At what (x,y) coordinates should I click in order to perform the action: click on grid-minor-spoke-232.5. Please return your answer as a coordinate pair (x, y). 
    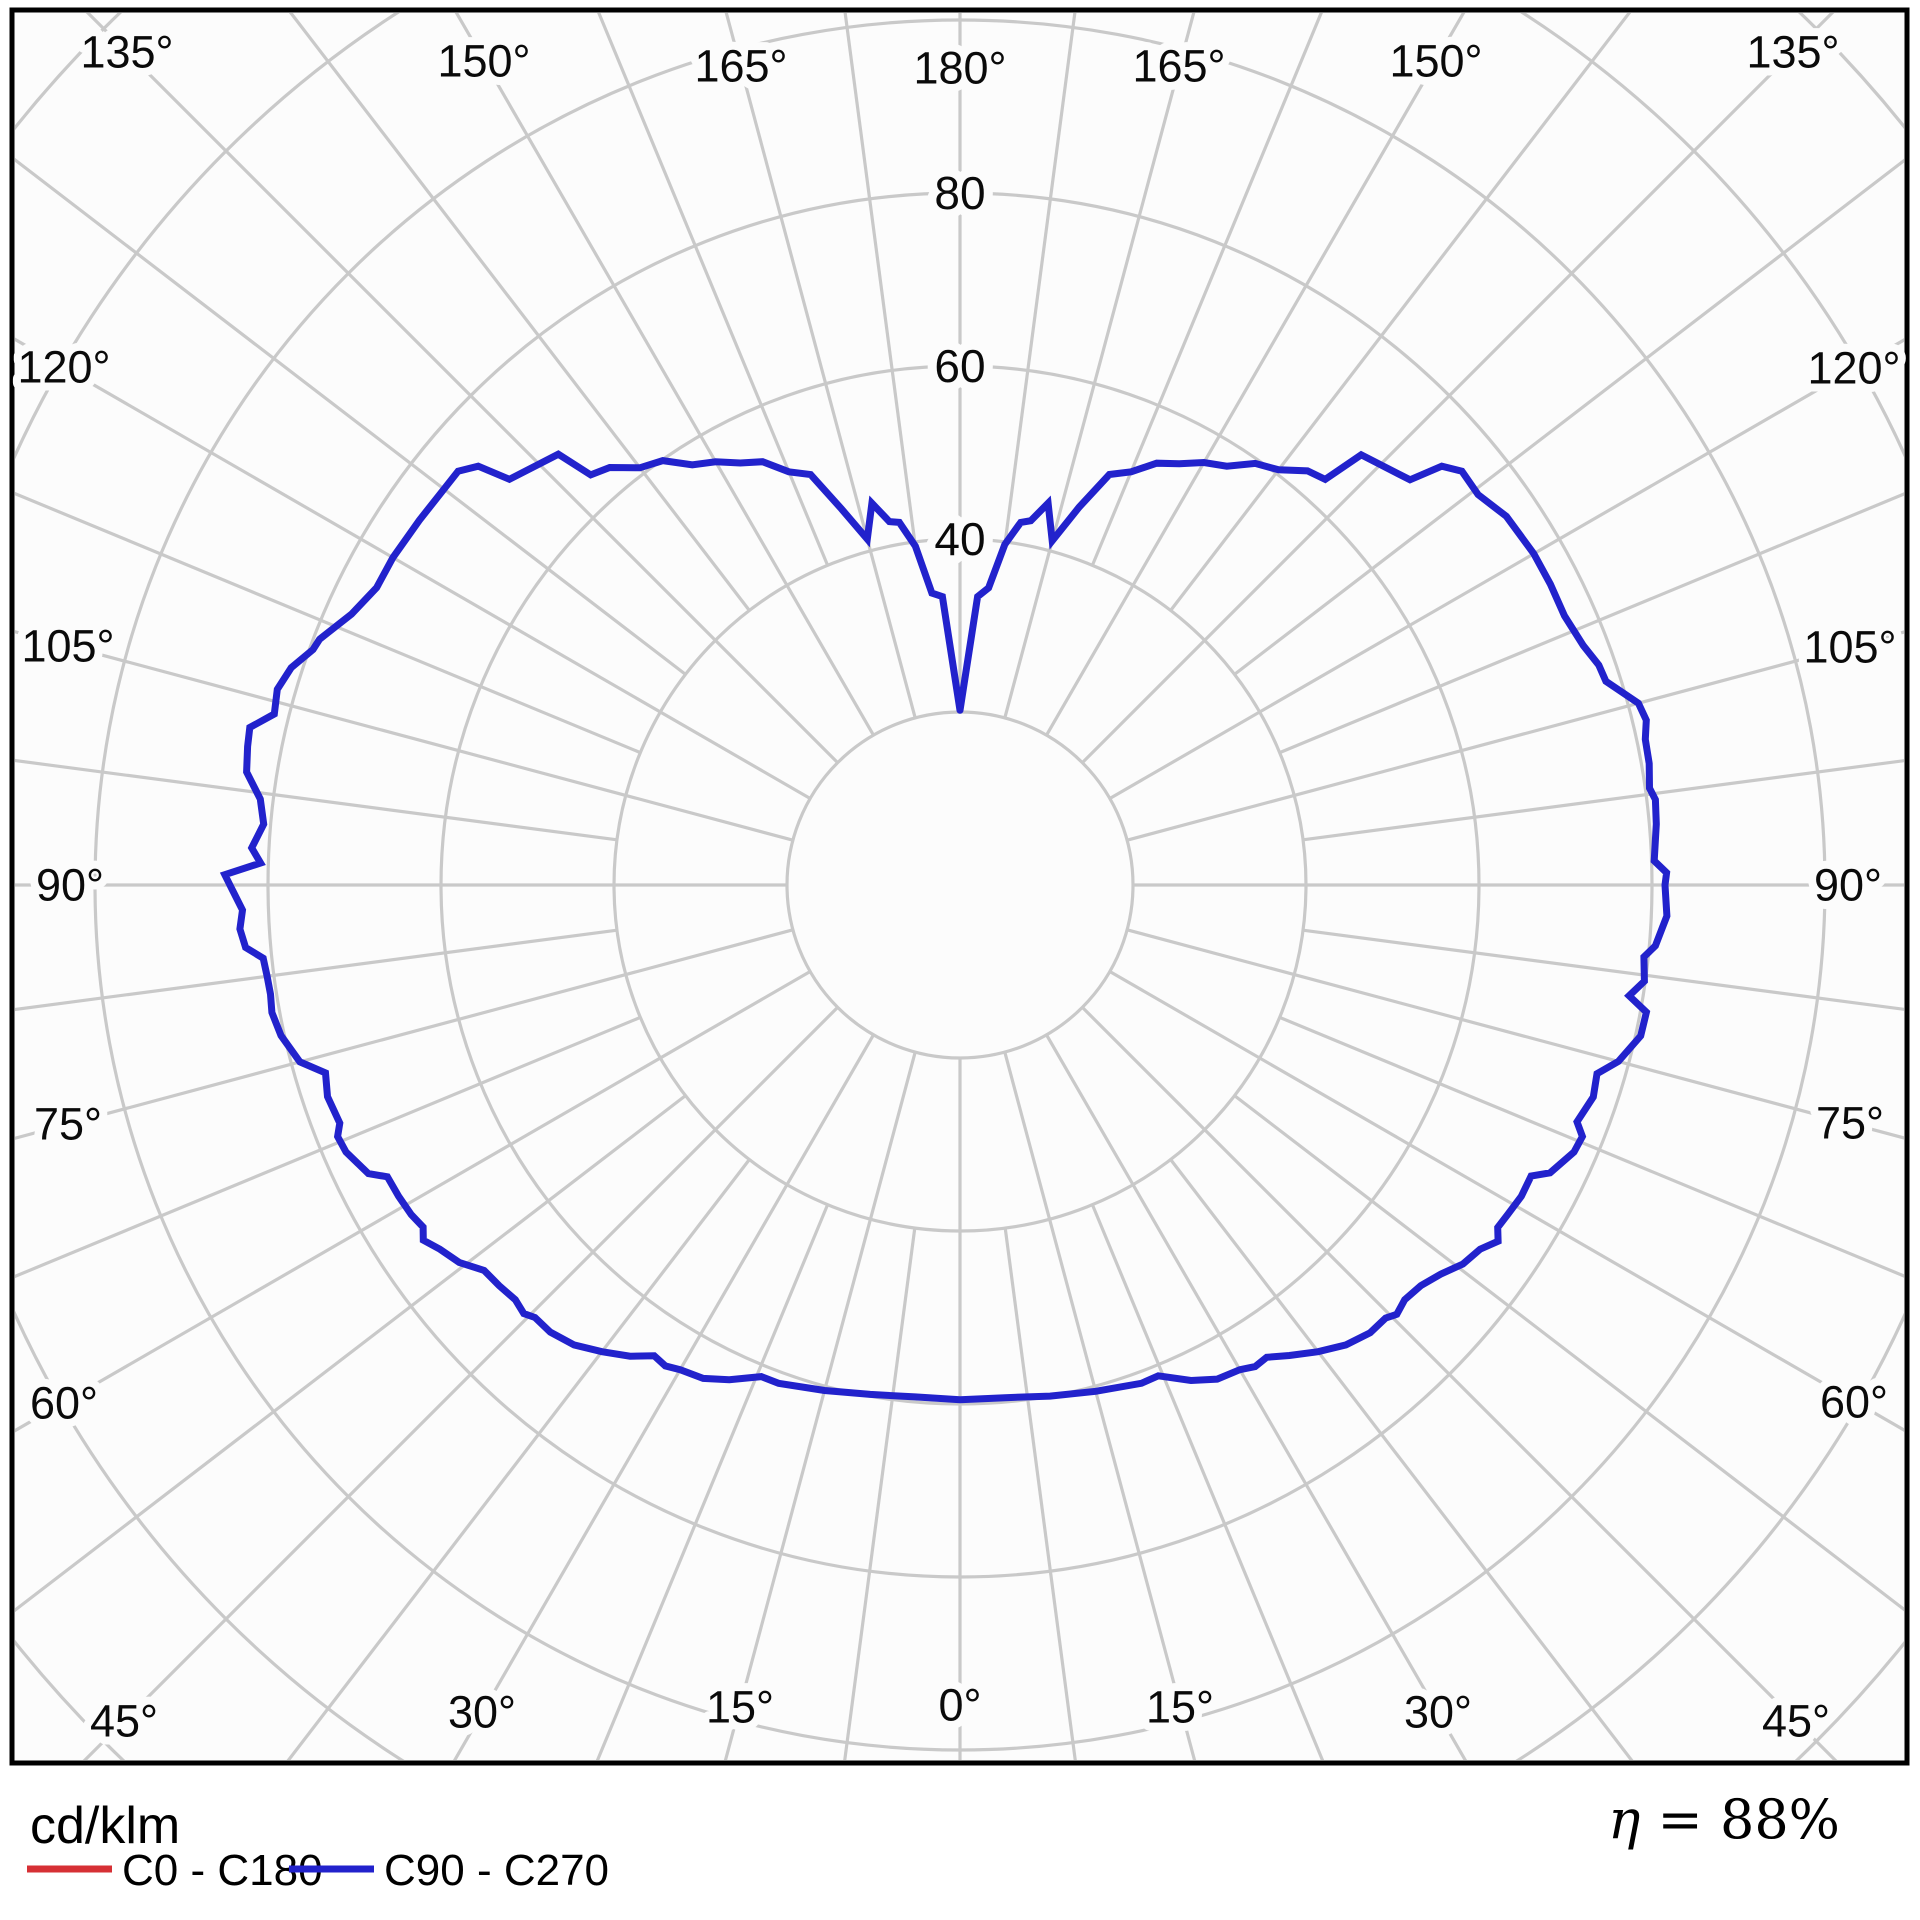
    Looking at the image, I should click on (351, 416).